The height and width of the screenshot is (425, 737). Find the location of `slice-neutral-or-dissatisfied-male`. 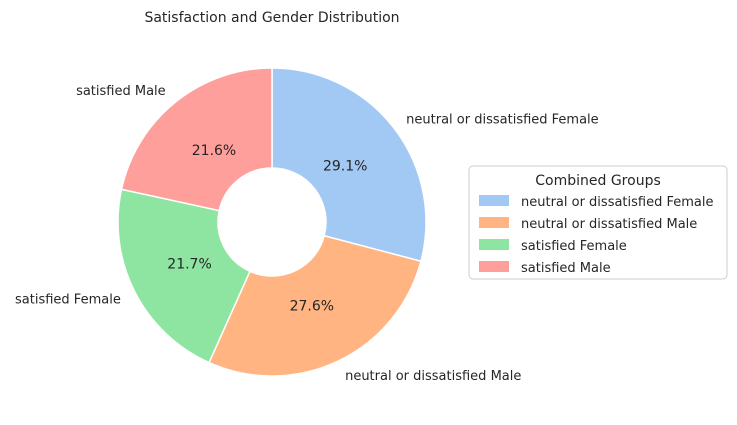

slice-neutral-or-dissatisfied-male is located at coordinates (315, 305).